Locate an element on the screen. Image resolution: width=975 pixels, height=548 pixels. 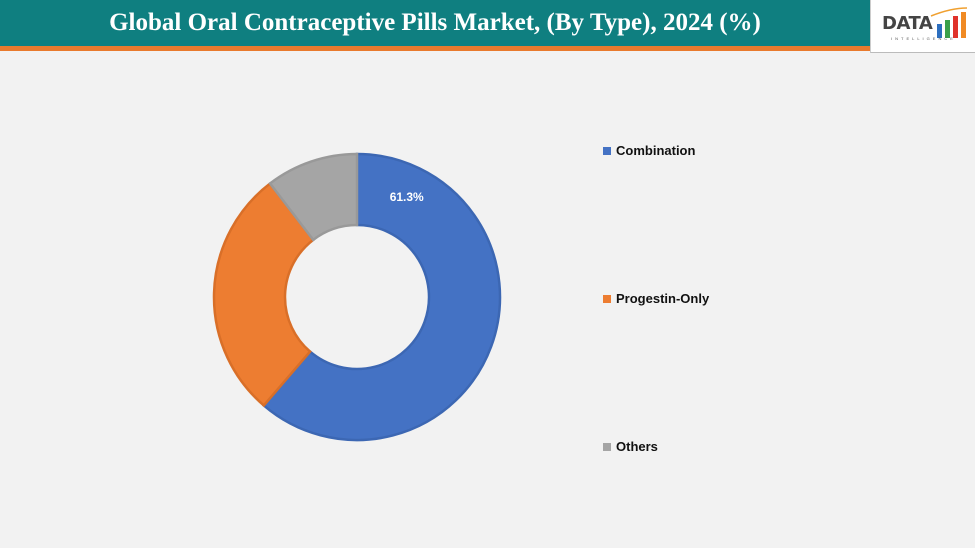
logo-subtext: INTELLIGENCE is located at coordinates (923, 38).